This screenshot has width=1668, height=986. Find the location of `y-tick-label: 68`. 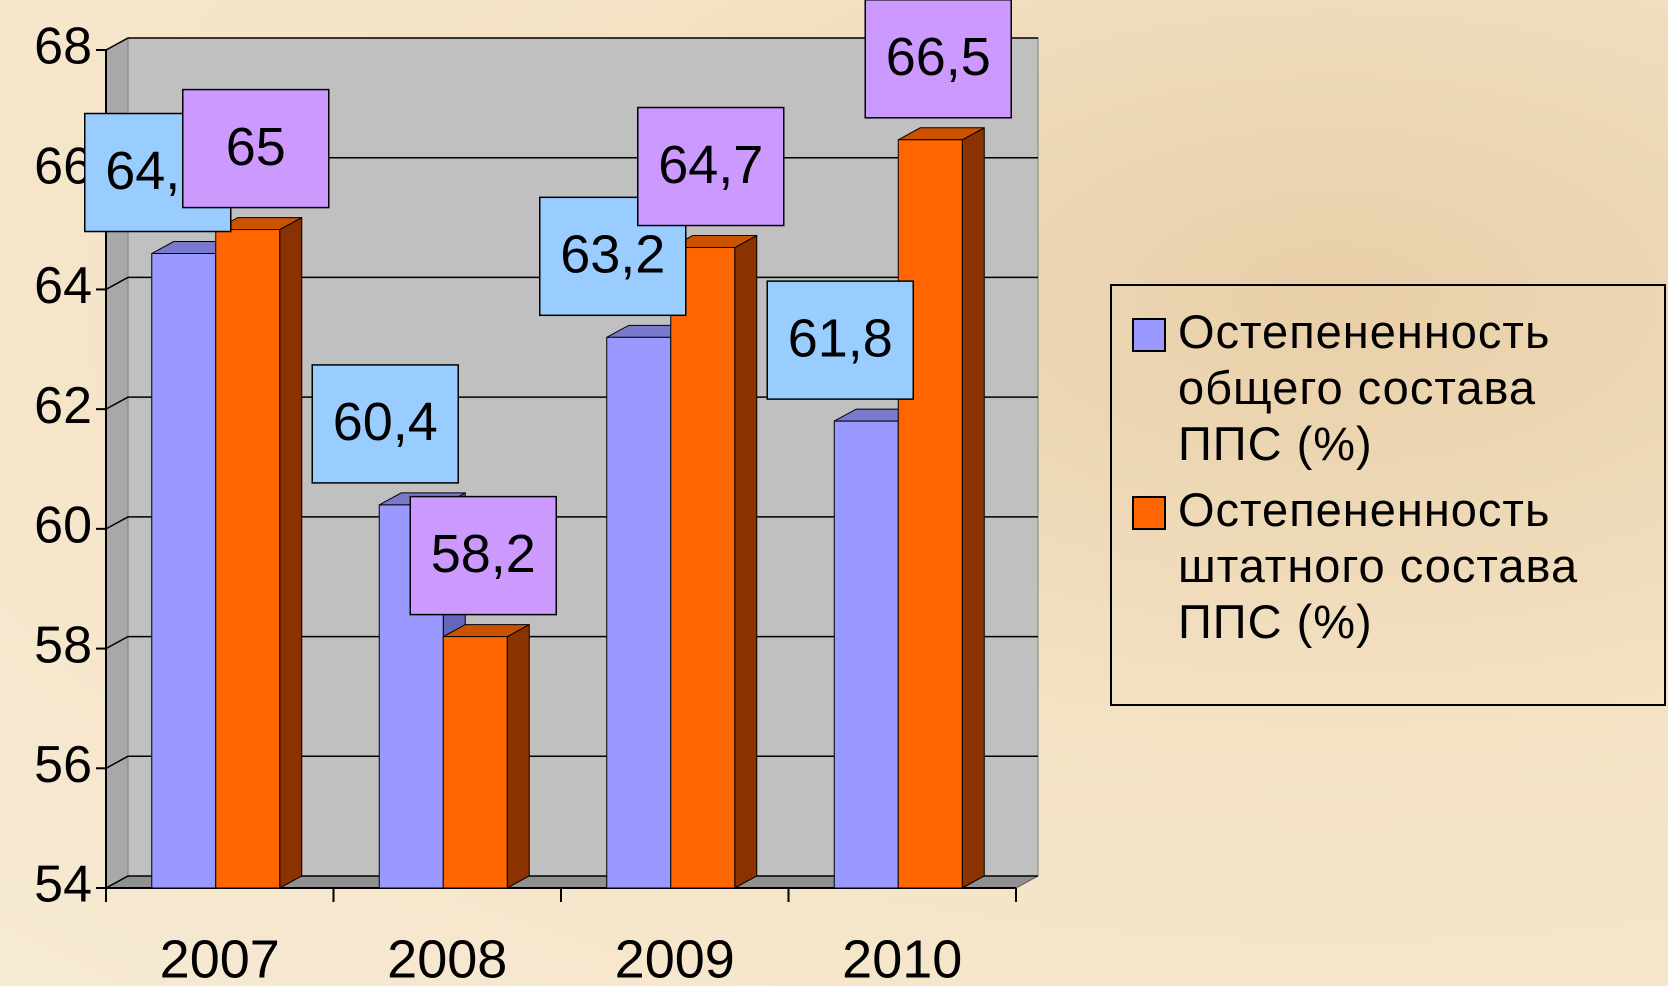

y-tick-label: 68 is located at coordinates (63, 47).